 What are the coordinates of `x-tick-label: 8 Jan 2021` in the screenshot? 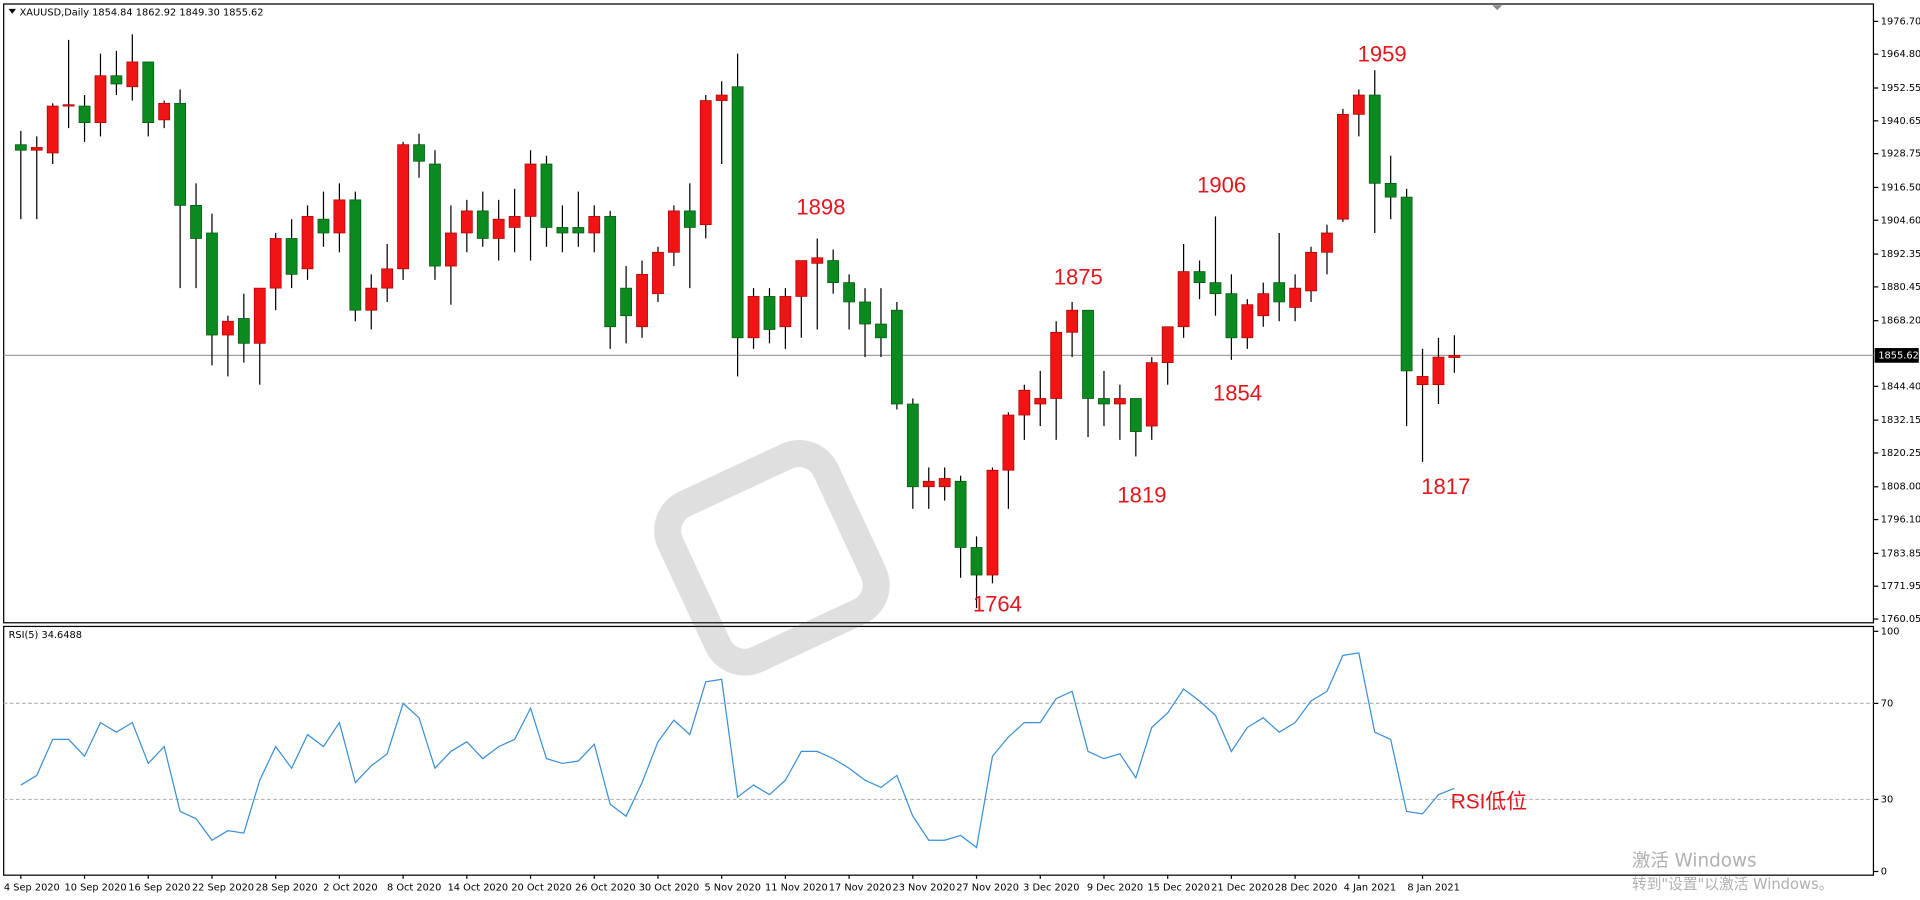 It's located at (1433, 887).